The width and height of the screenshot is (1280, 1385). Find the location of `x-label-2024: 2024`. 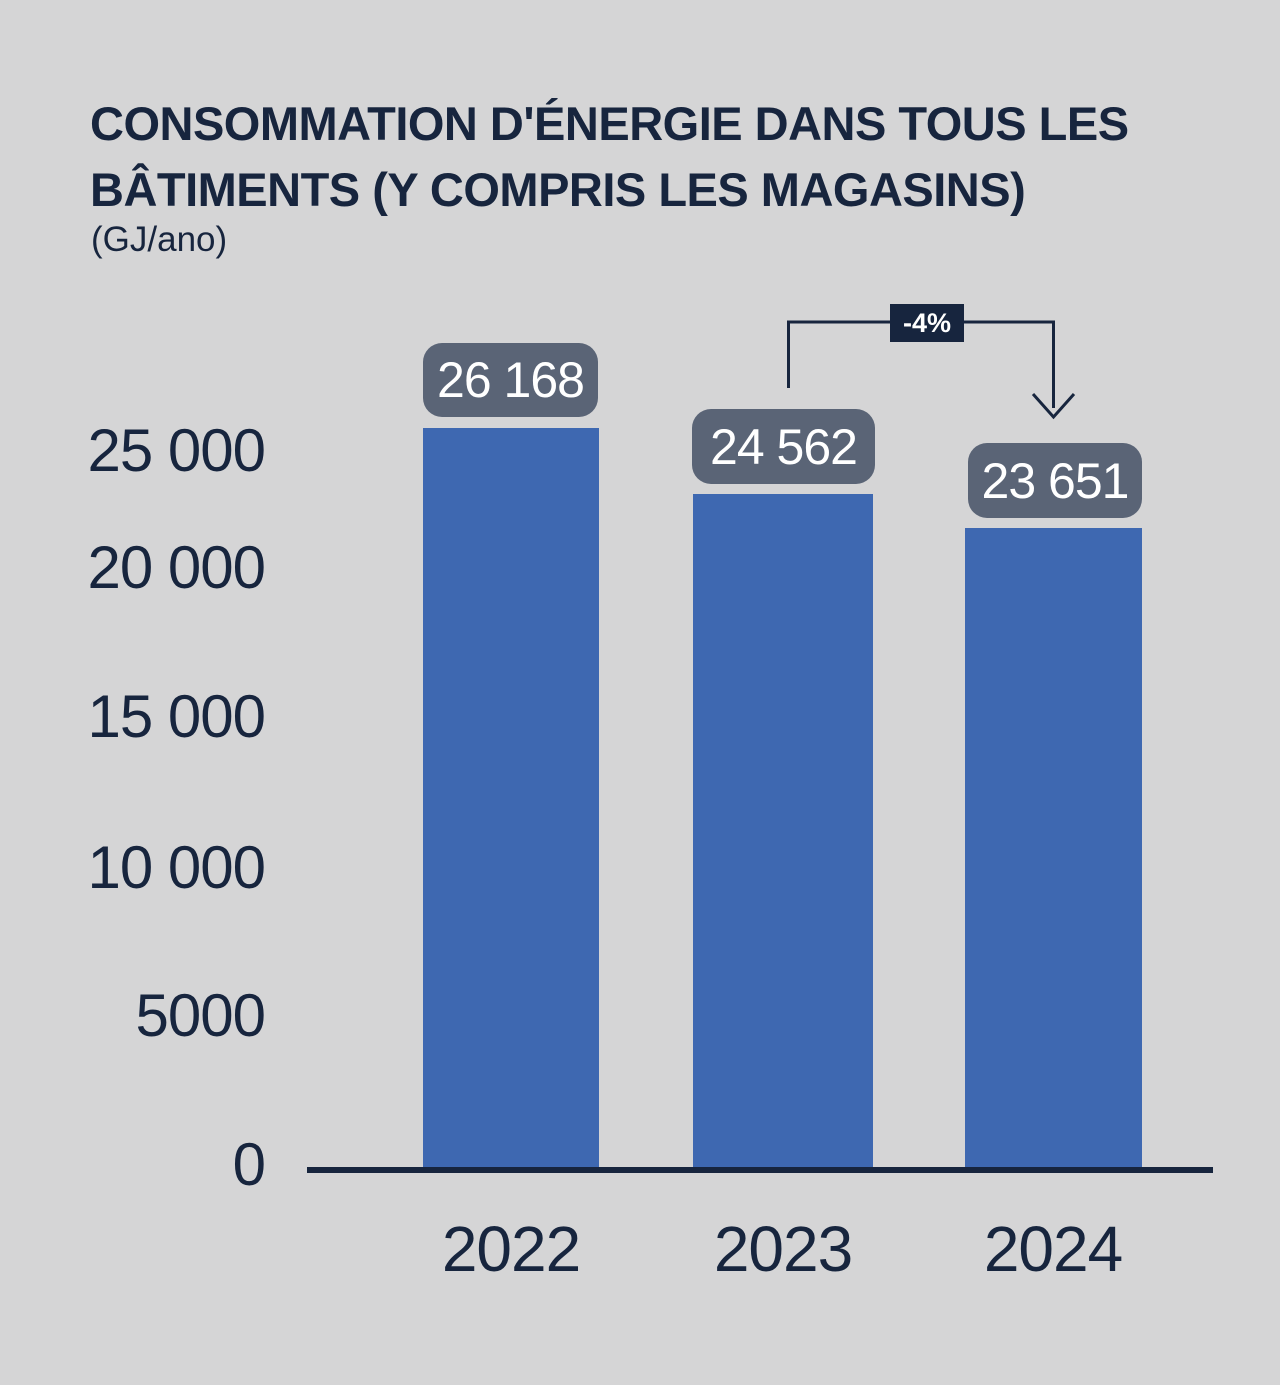

x-label-2024: 2024 is located at coordinates (1053, 1249).